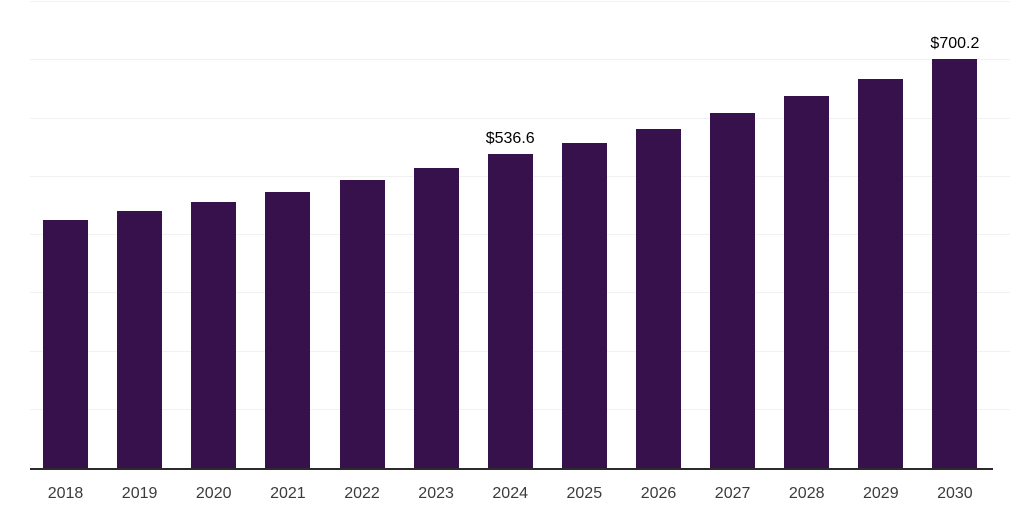 Image resolution: width=1024 pixels, height=512 pixels. What do you see at coordinates (806, 493) in the screenshot?
I see `x-tick-label-2028: 2028` at bounding box center [806, 493].